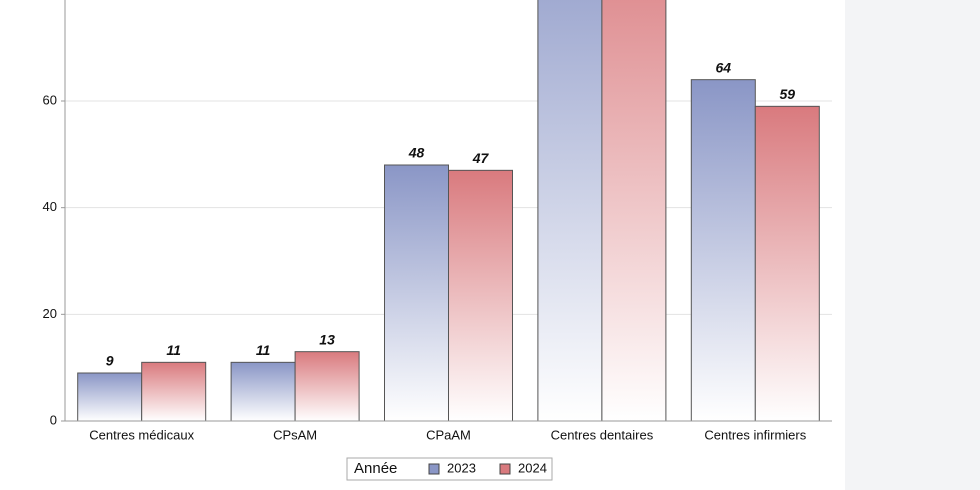  Describe the element at coordinates (50, 99) in the screenshot. I see `y-tick-label: 60` at that location.